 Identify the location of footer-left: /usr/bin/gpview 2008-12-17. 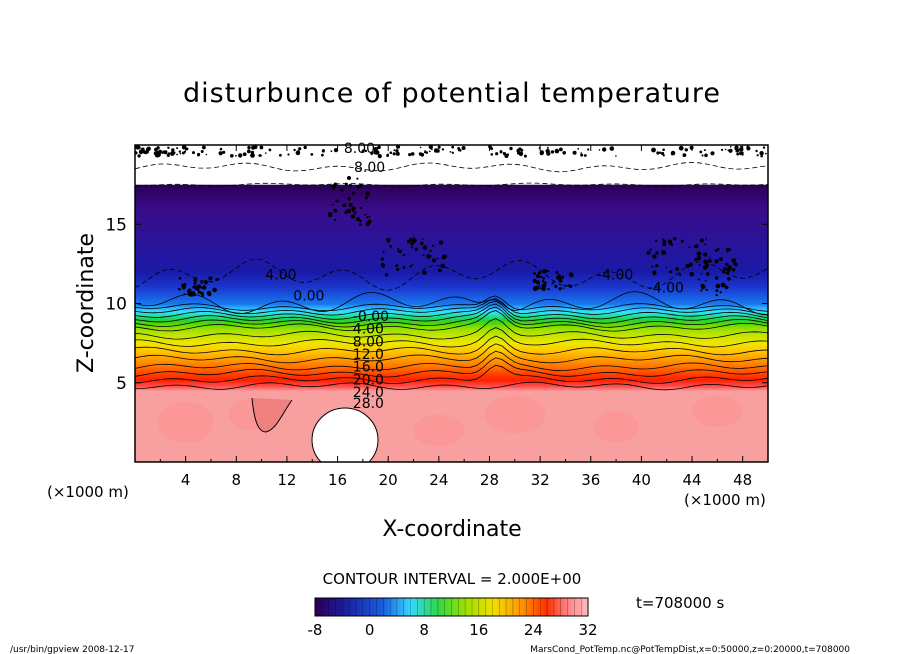
(72, 649).